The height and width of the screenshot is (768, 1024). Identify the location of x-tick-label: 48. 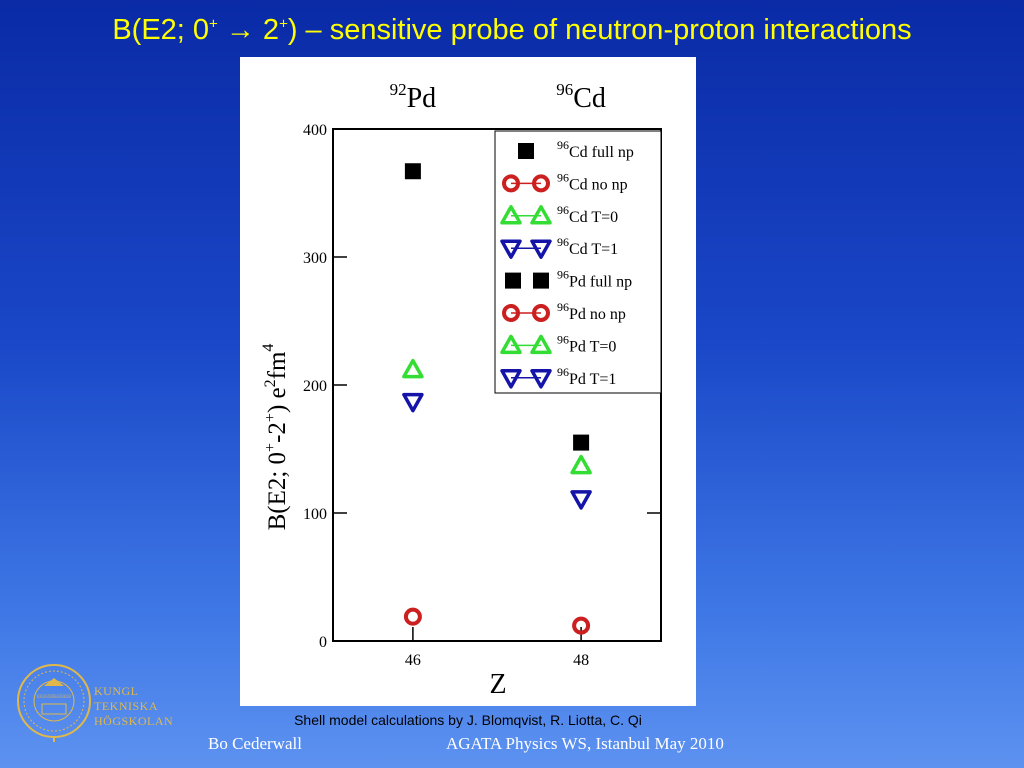
(581, 660).